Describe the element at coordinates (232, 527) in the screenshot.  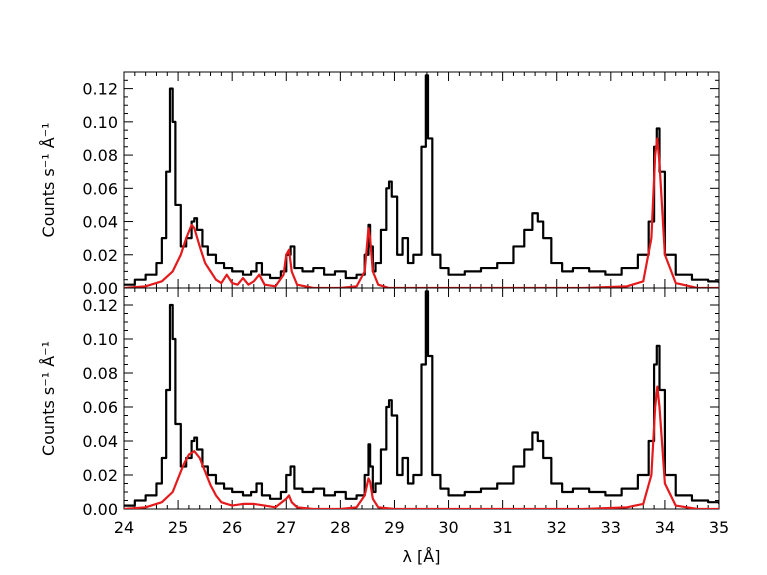
I see `x-tick-label: 26` at that location.